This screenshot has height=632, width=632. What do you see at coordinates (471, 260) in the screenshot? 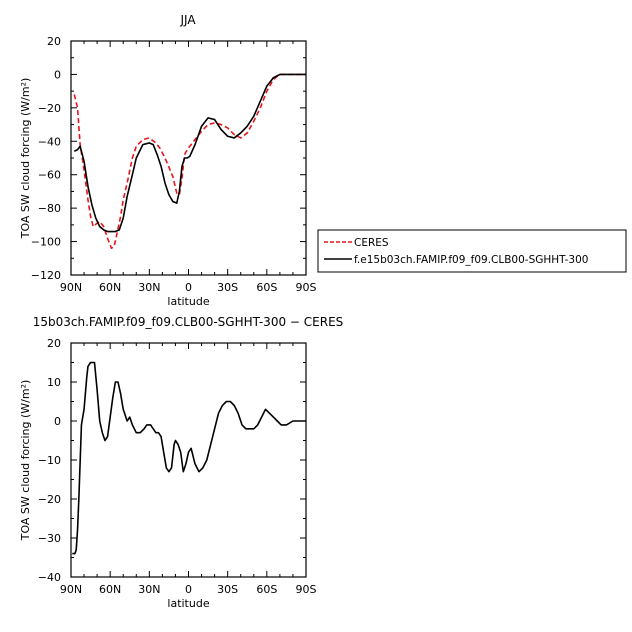
I see `legend-label: f.e15b03ch.FAMIP.f09_f09.CLB00-SGHHT-300` at bounding box center [471, 260].